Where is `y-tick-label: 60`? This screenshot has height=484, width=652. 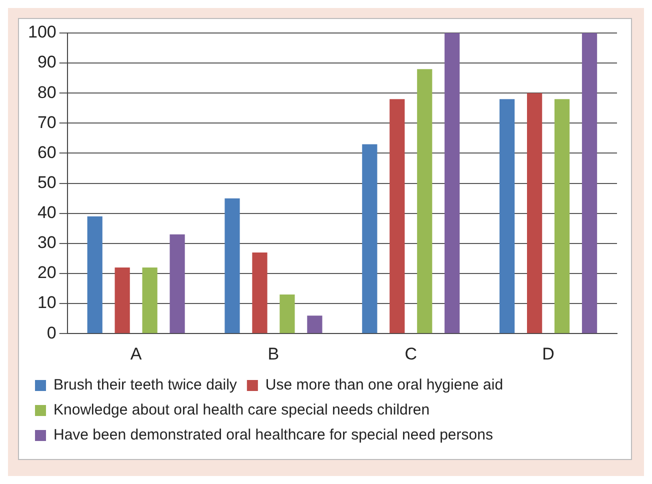 y-tick-label: 60 is located at coordinates (46, 152).